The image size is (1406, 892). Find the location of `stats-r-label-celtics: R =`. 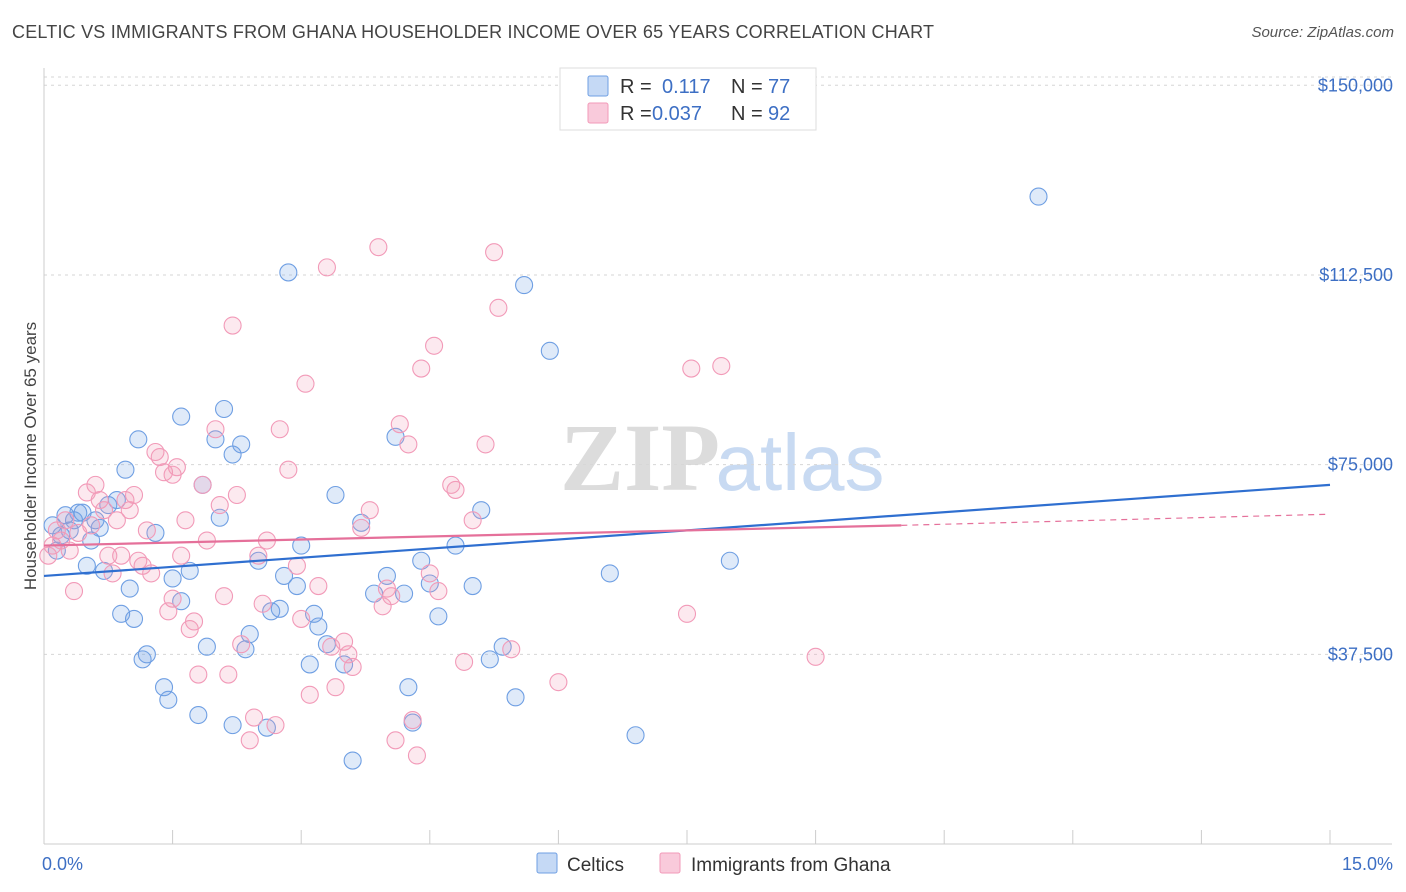

stats-r-label-celtics: R = is located at coordinates (636, 87).